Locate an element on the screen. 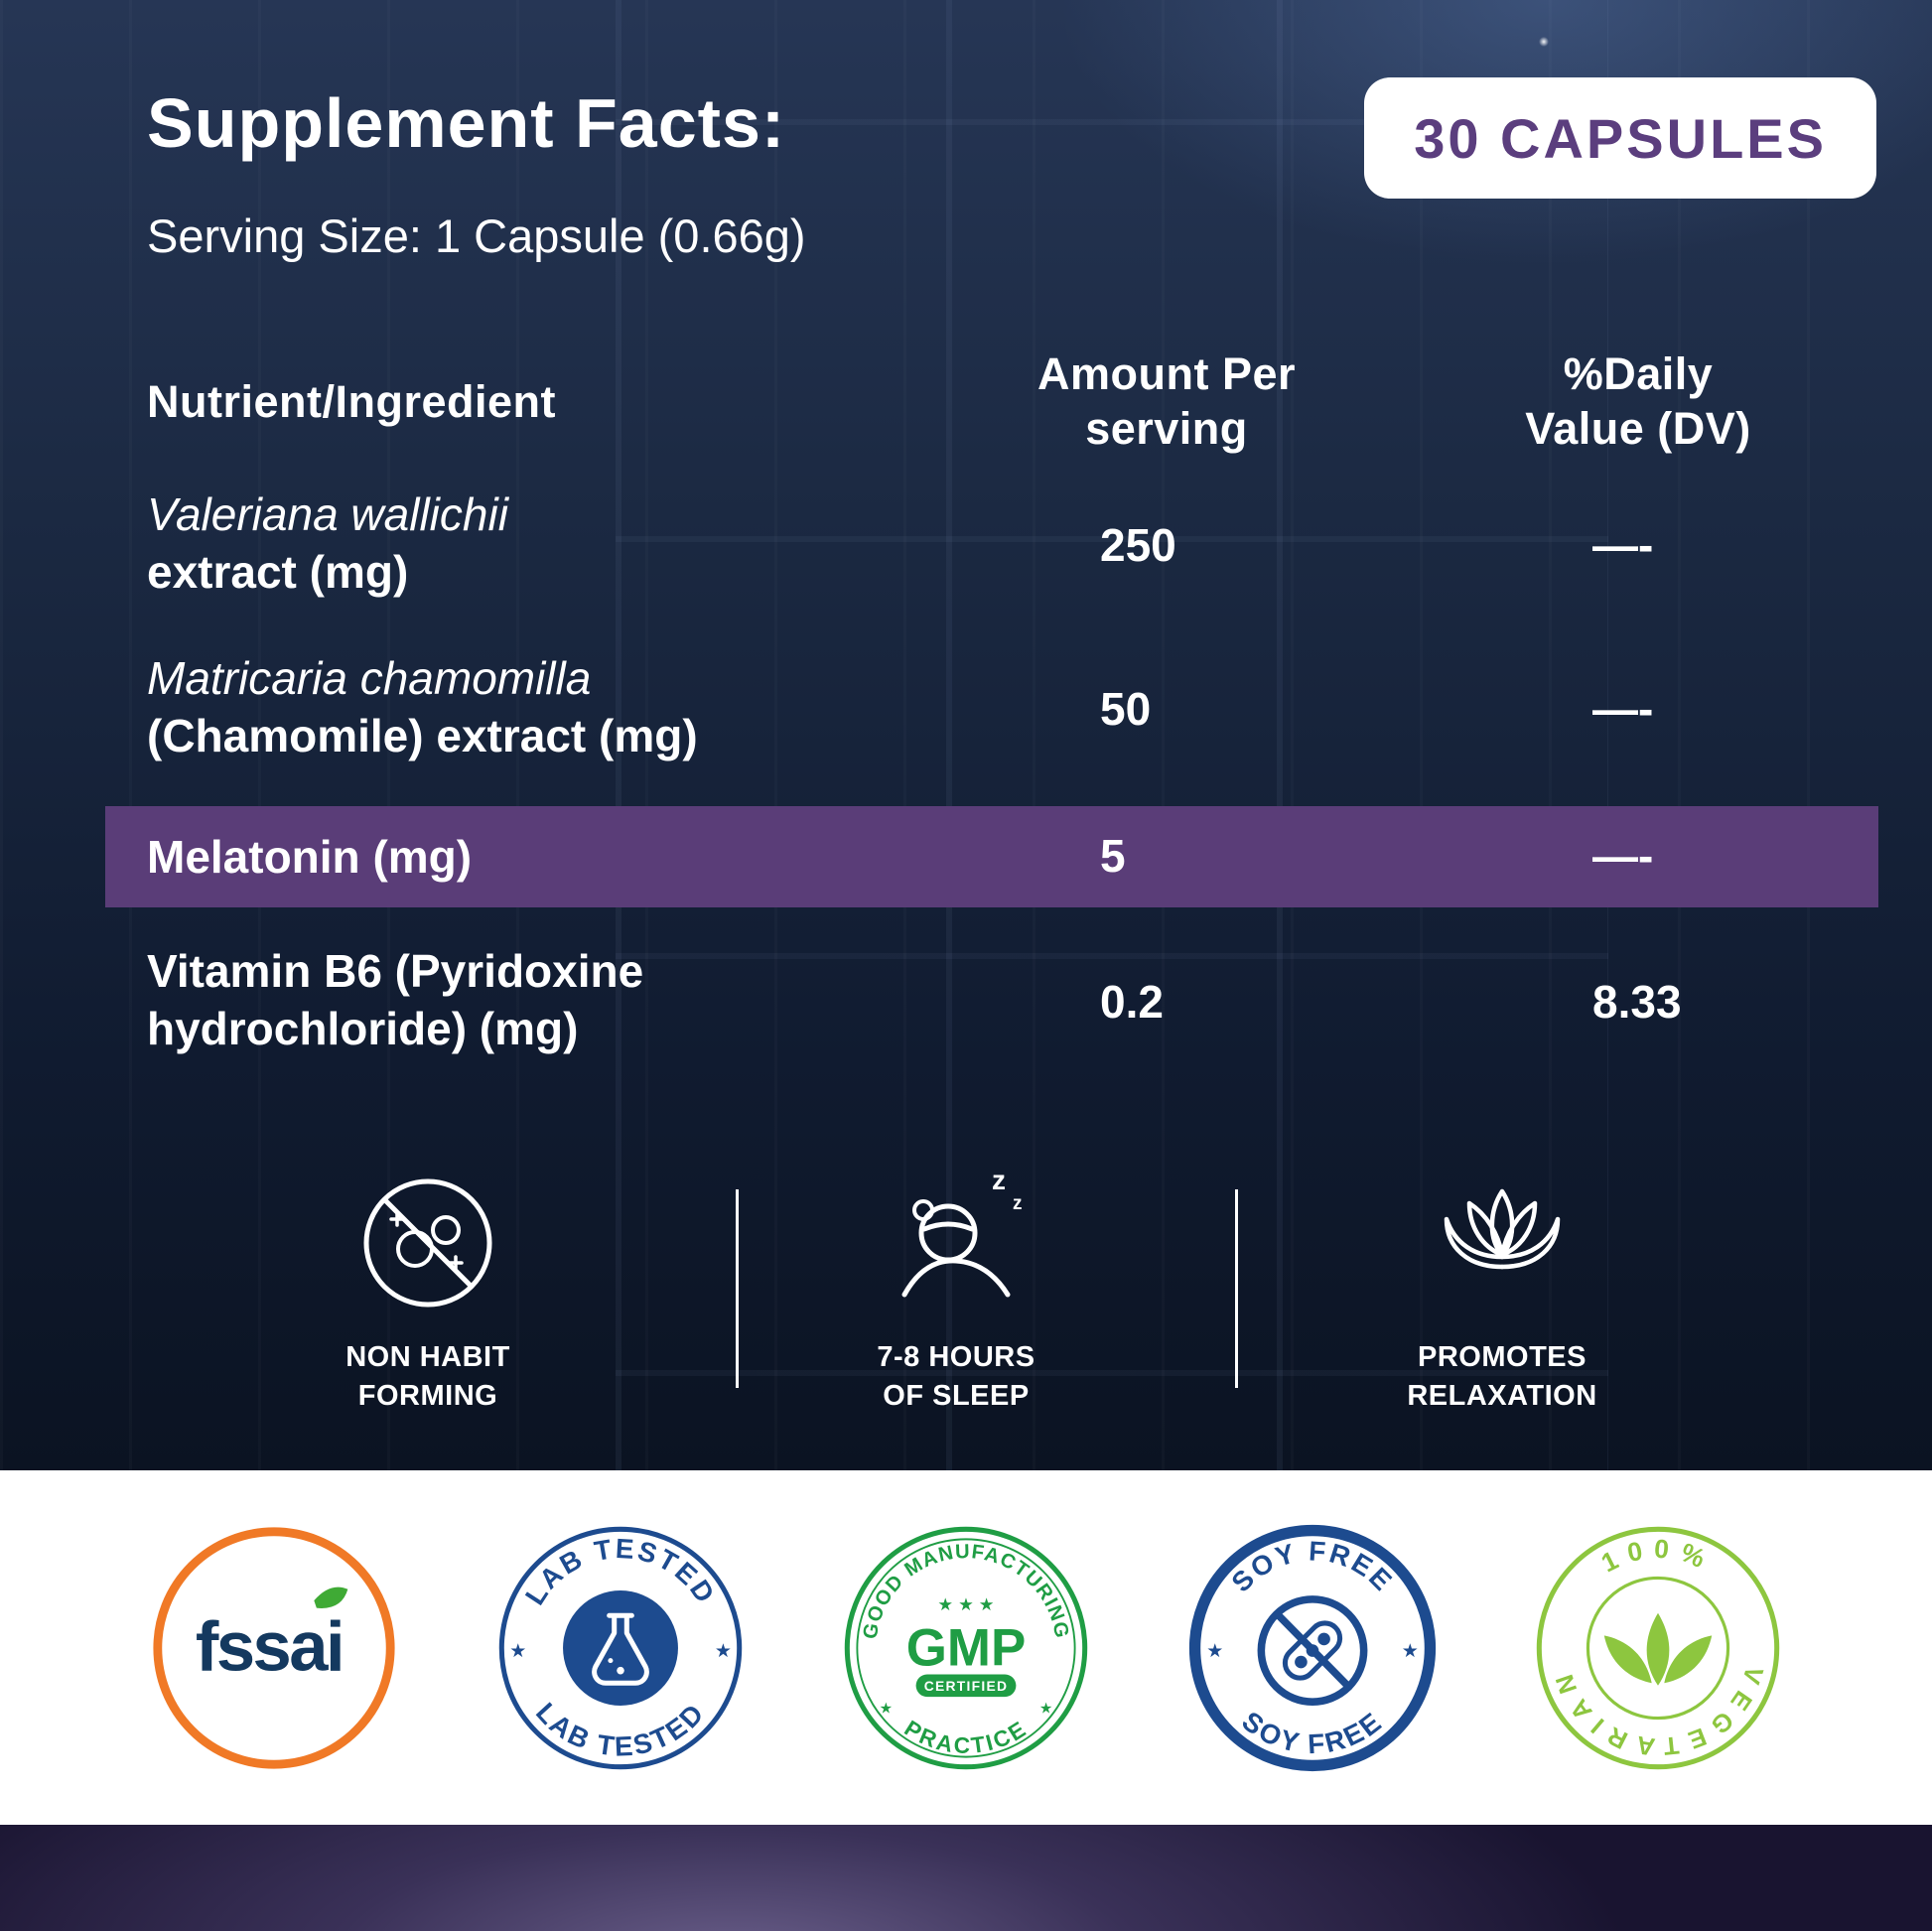 The image size is (1932, 1931). amount-value: 250 is located at coordinates (1138, 545).